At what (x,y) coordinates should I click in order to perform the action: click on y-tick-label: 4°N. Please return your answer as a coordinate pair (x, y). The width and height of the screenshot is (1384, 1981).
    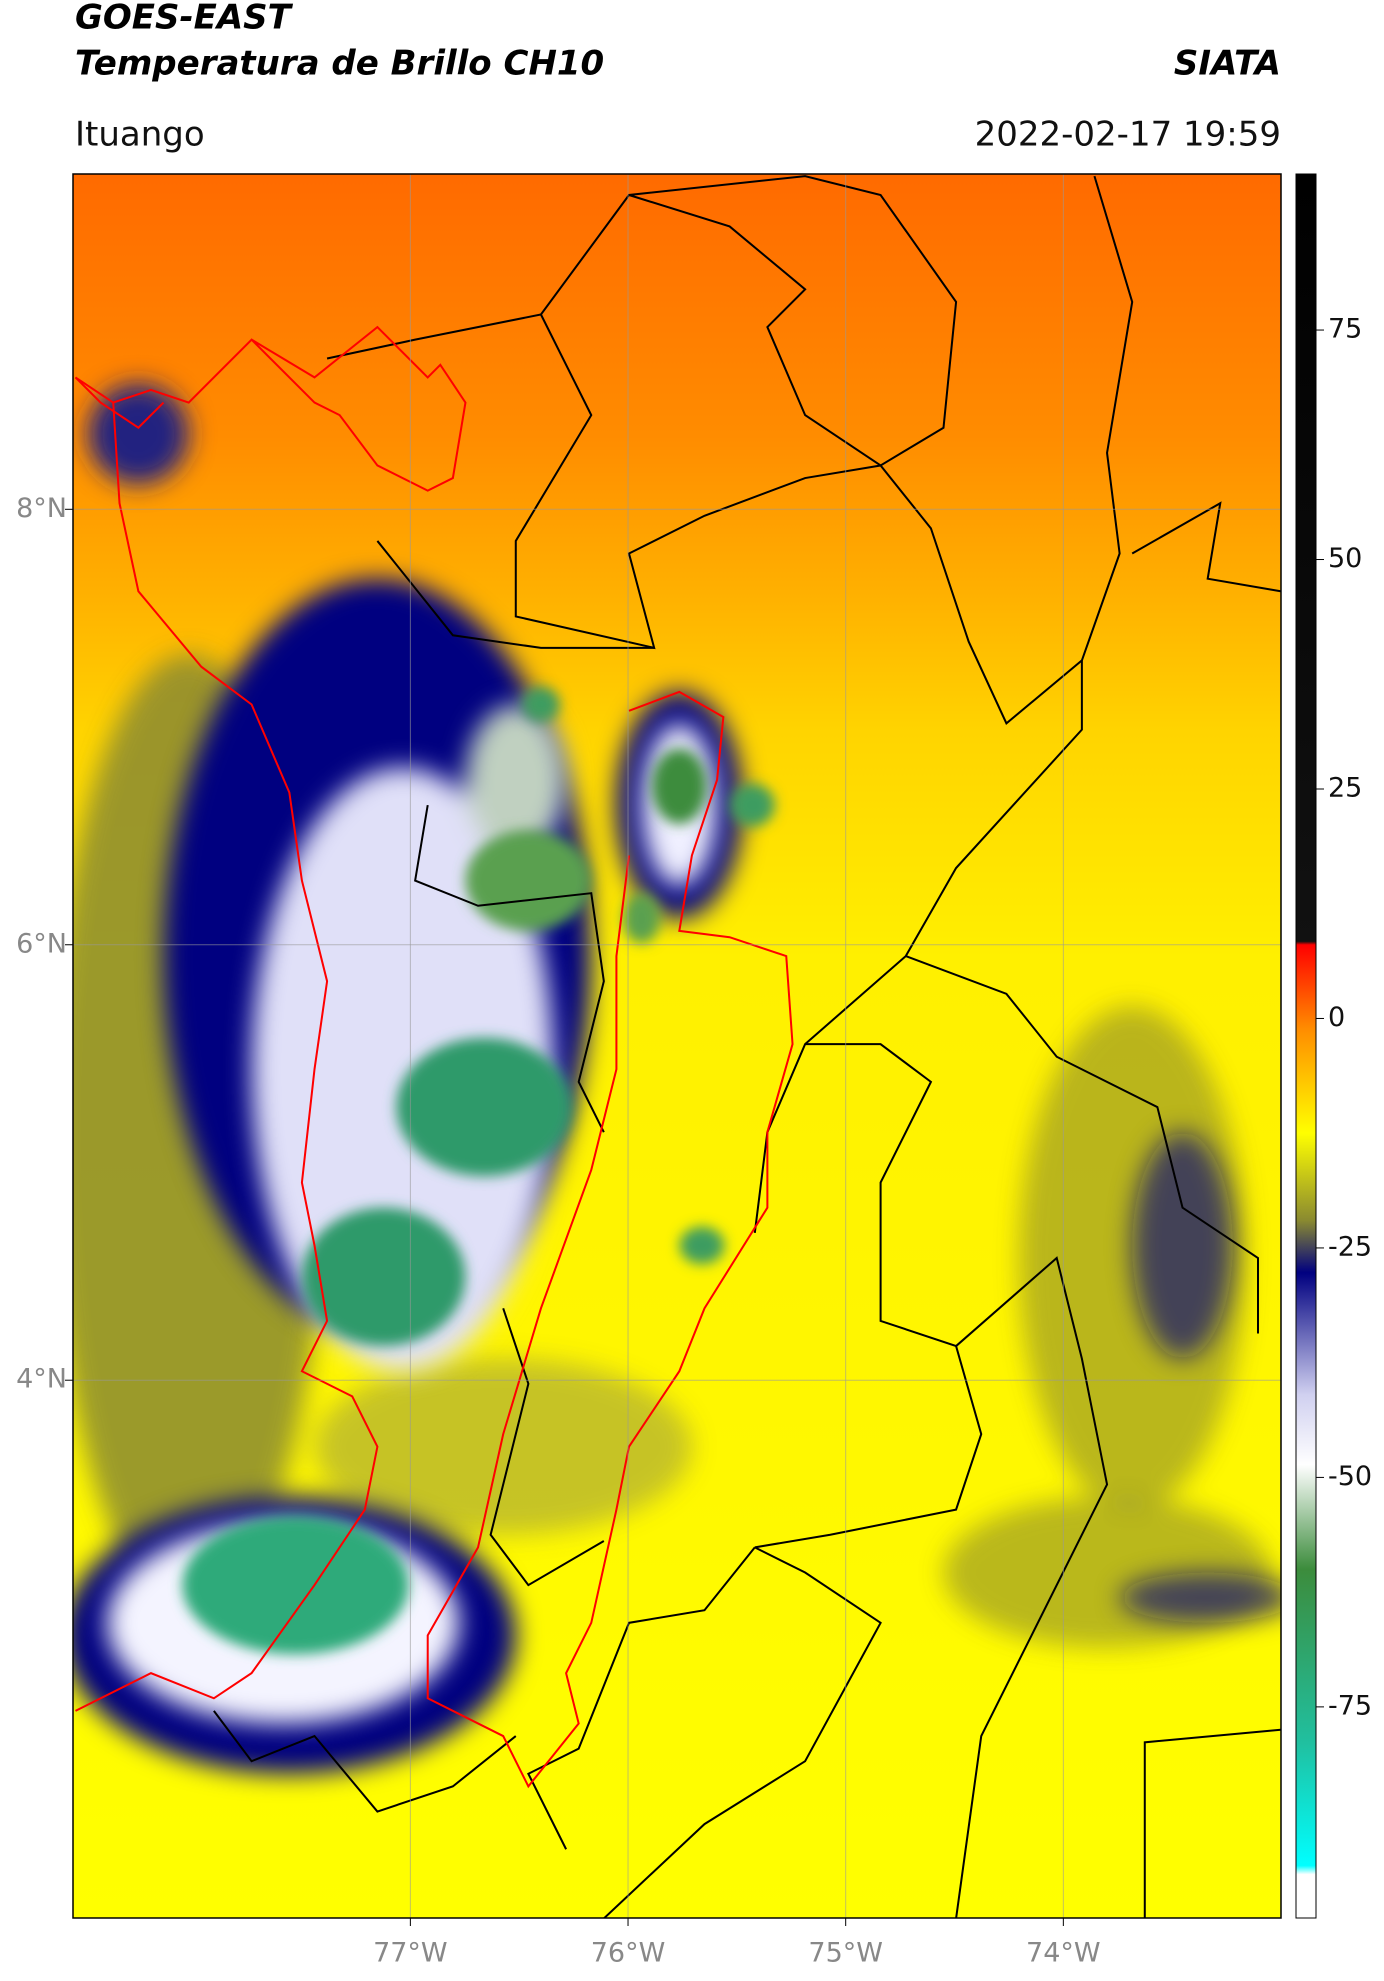
    Looking at the image, I should click on (41, 1379).